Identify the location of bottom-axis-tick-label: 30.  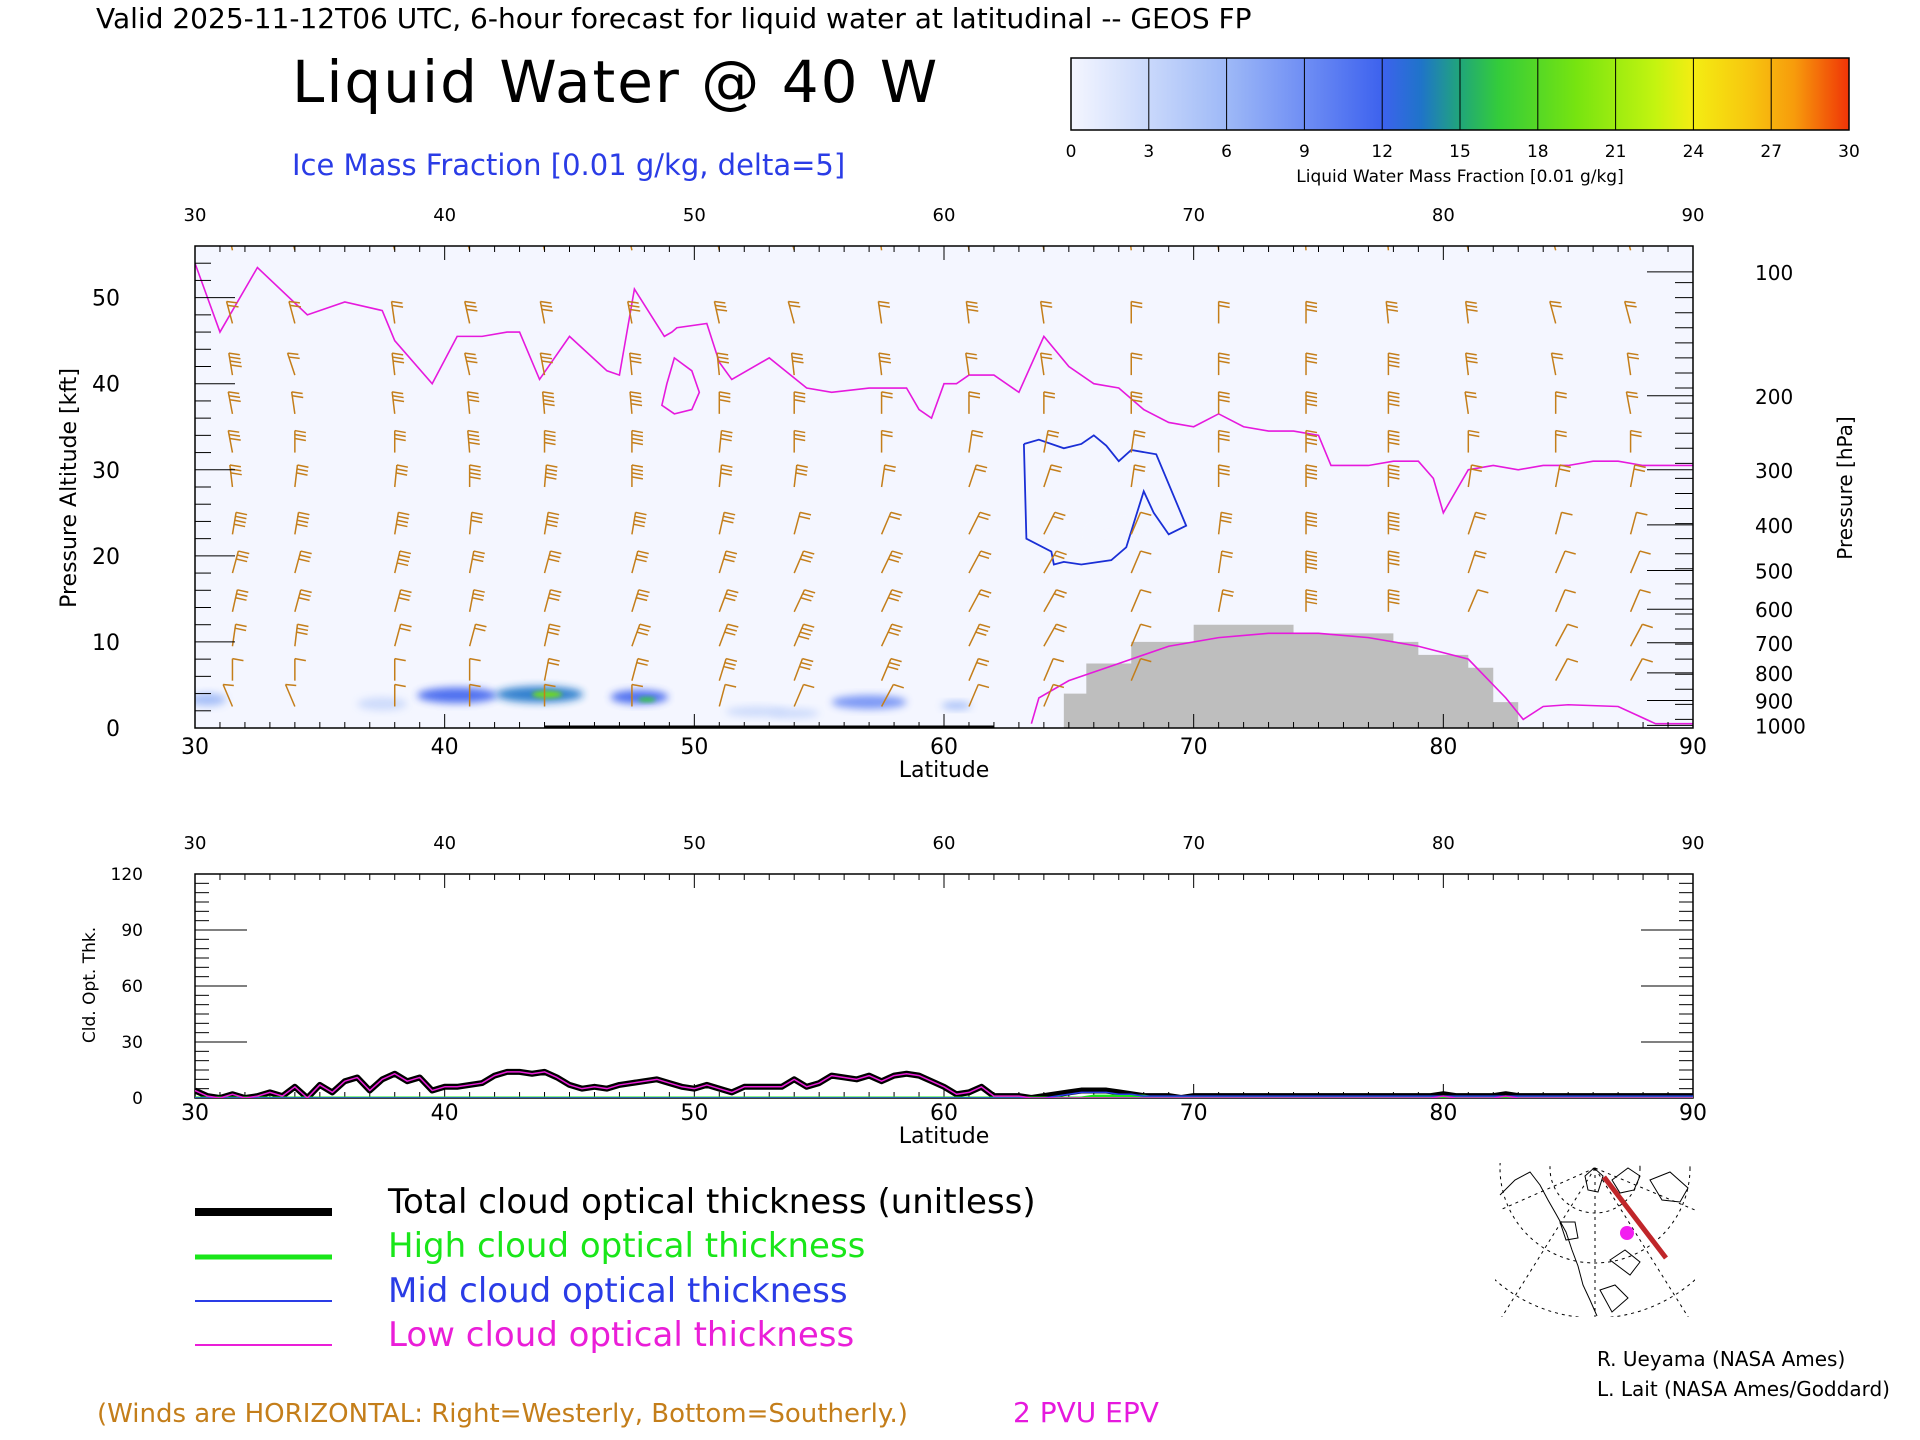
(195, 747).